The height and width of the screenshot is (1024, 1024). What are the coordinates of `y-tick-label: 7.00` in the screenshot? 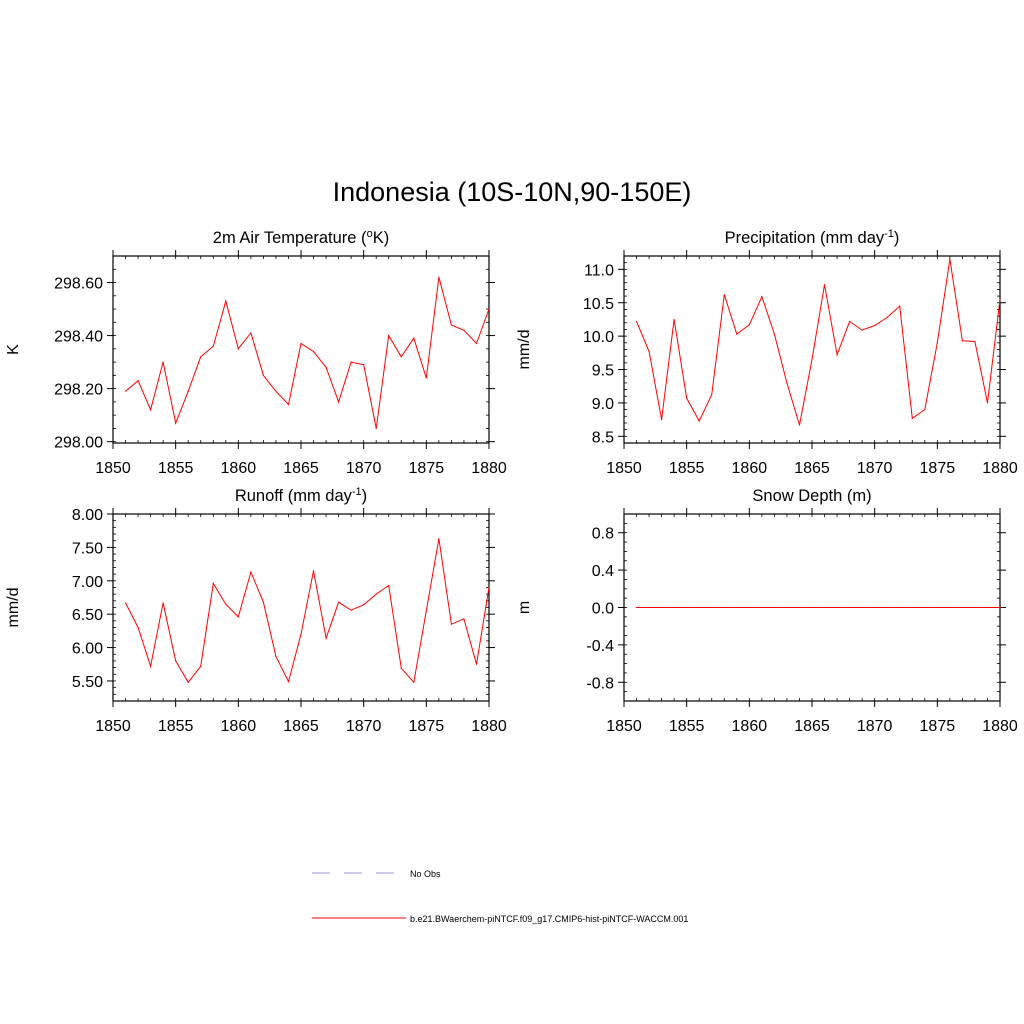 It's located at (87, 582).